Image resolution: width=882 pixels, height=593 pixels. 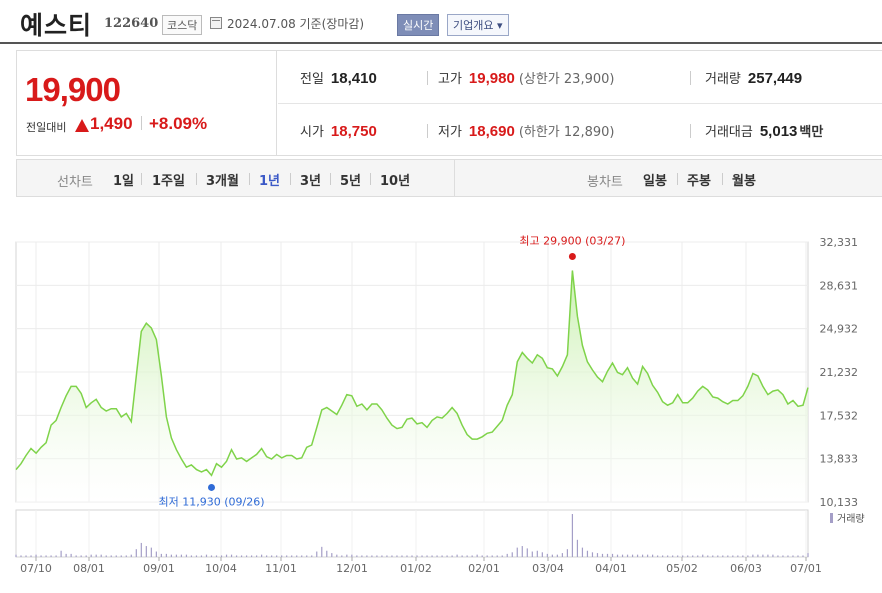 What do you see at coordinates (655, 181) in the screenshot?
I see `candle-daily: 일봉` at bounding box center [655, 181].